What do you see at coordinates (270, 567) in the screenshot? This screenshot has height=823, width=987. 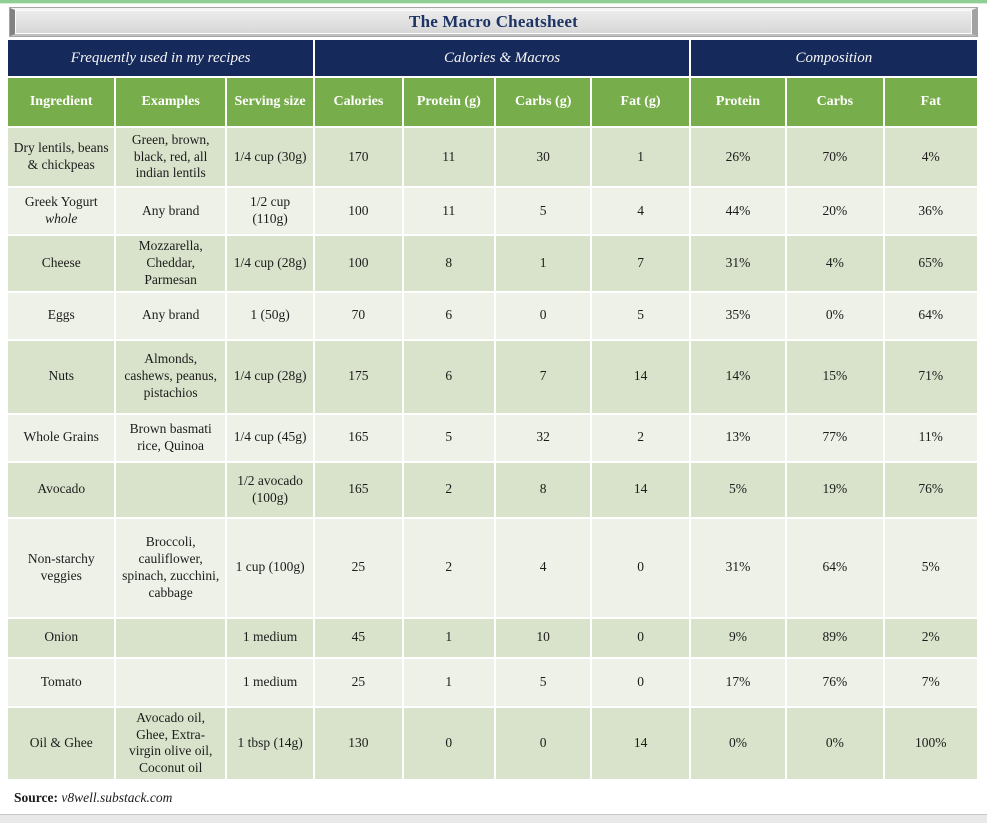 I see `cell-serving-size: 1 cup (100g)` at bounding box center [270, 567].